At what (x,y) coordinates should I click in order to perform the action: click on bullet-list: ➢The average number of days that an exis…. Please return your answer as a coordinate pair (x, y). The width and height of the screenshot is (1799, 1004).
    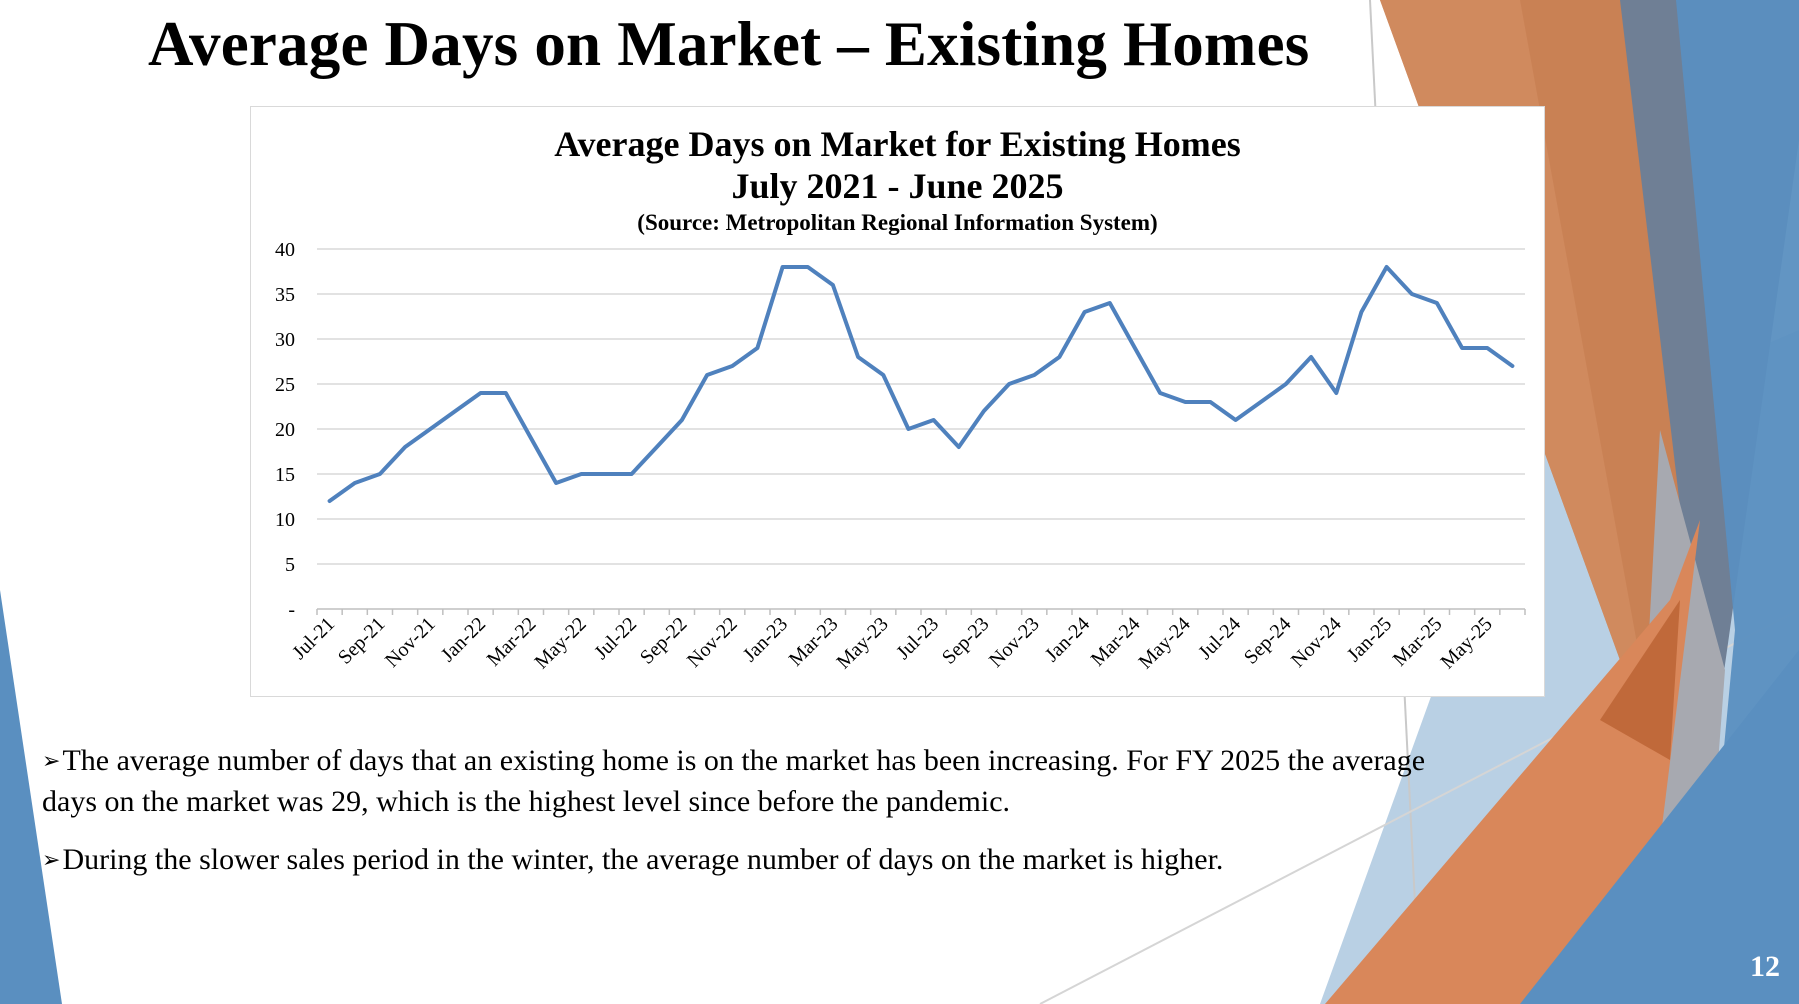
    Looking at the image, I should click on (747, 818).